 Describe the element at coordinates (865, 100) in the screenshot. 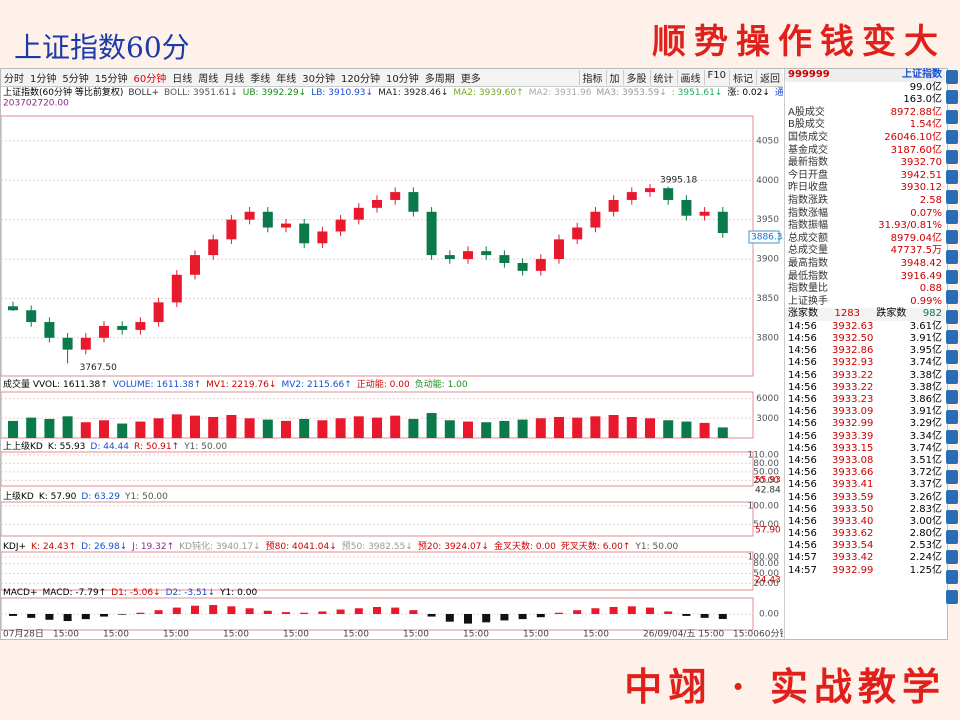

I see `flow-row: 163.0亿` at that location.